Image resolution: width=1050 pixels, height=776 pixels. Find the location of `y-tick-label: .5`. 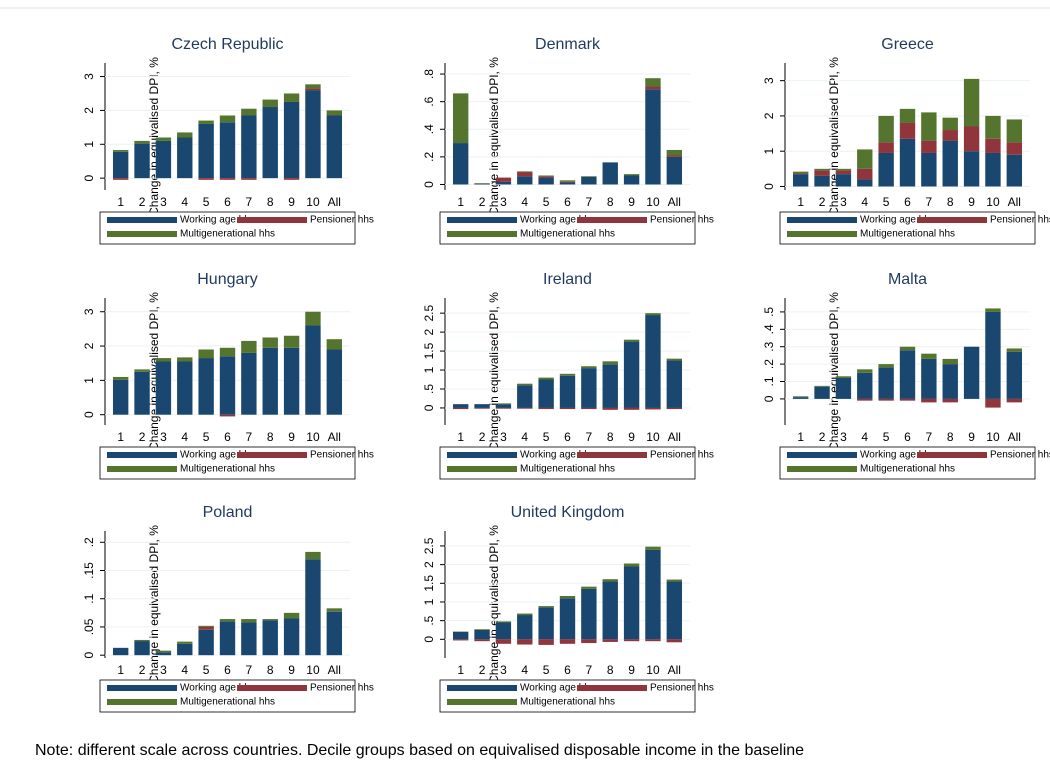

y-tick-label: .5 is located at coordinates (429, 389).